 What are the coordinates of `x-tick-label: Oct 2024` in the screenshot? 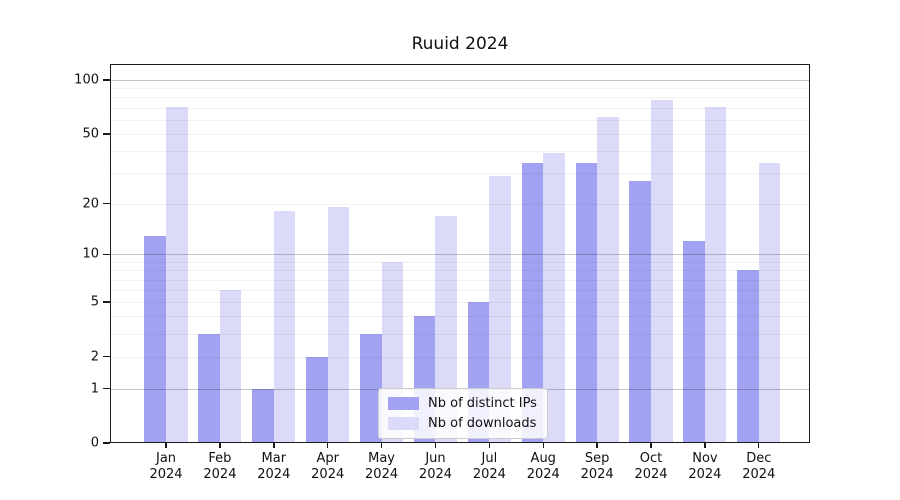 It's located at (651, 466).